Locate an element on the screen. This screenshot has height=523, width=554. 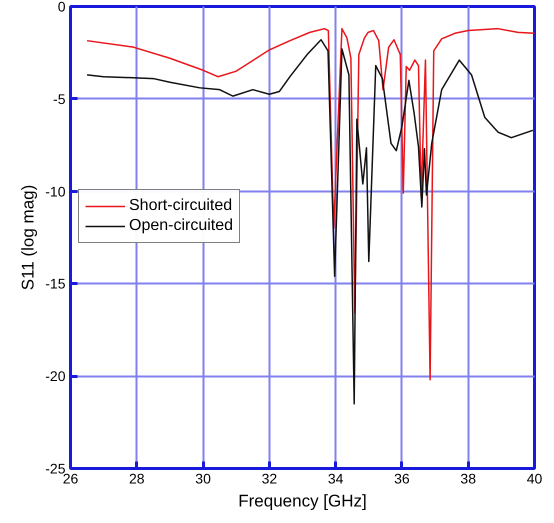
x-tick-label: 28 is located at coordinates (137, 478).